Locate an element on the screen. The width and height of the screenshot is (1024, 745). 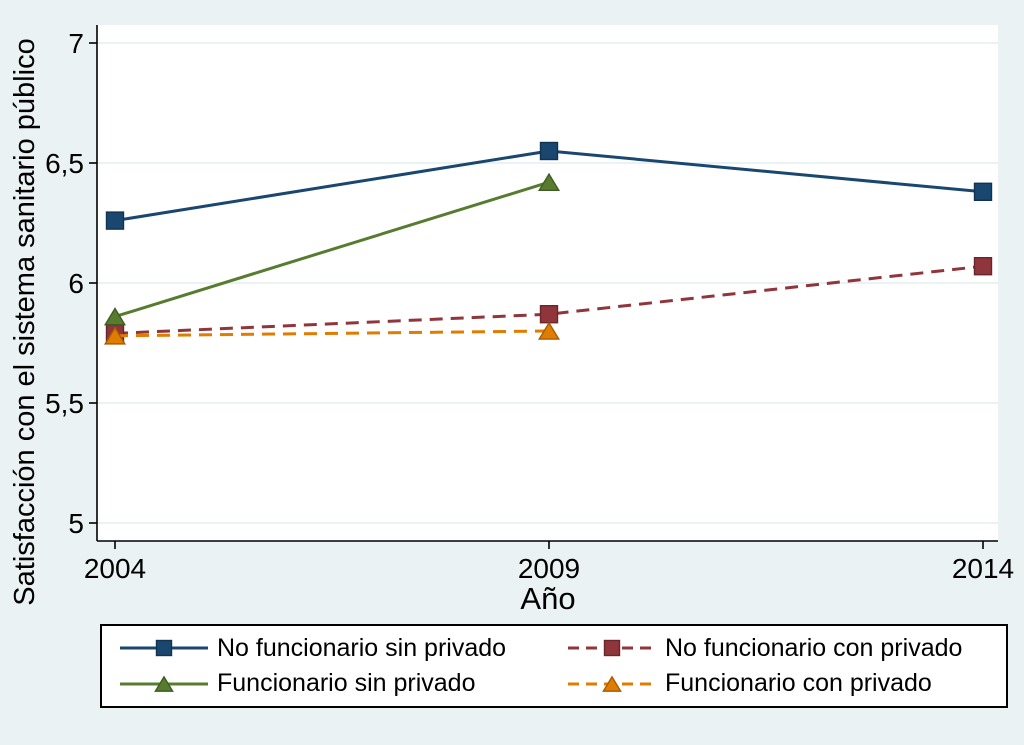
series-funcionario-con-privado is located at coordinates (332, 333).